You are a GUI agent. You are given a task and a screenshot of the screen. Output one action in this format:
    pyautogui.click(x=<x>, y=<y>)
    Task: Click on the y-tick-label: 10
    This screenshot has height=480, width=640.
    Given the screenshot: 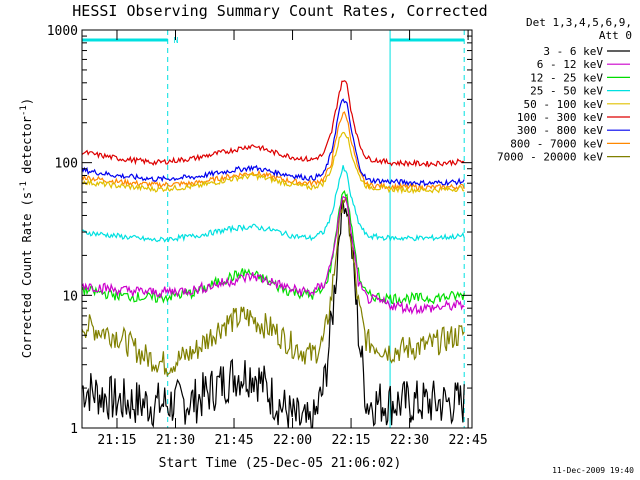 What is the action you would take?
    pyautogui.click(x=70, y=296)
    